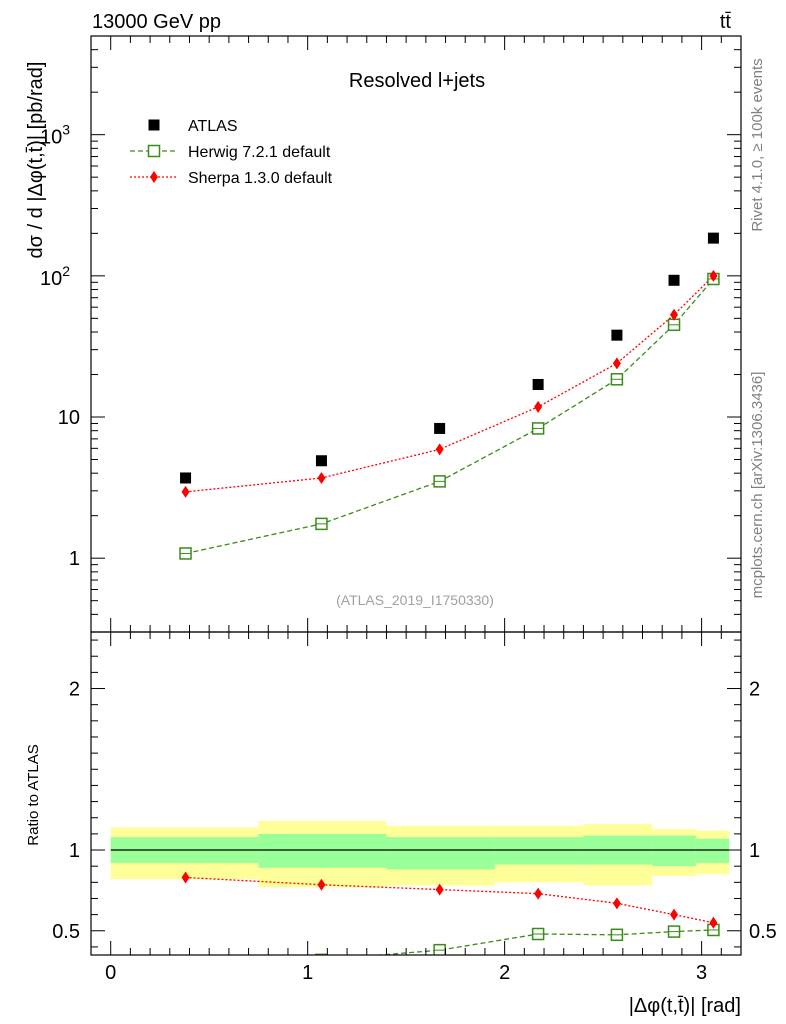 This screenshot has height=1024, width=786. I want to click on ratio-xtick-label: 2, so click(504, 973).